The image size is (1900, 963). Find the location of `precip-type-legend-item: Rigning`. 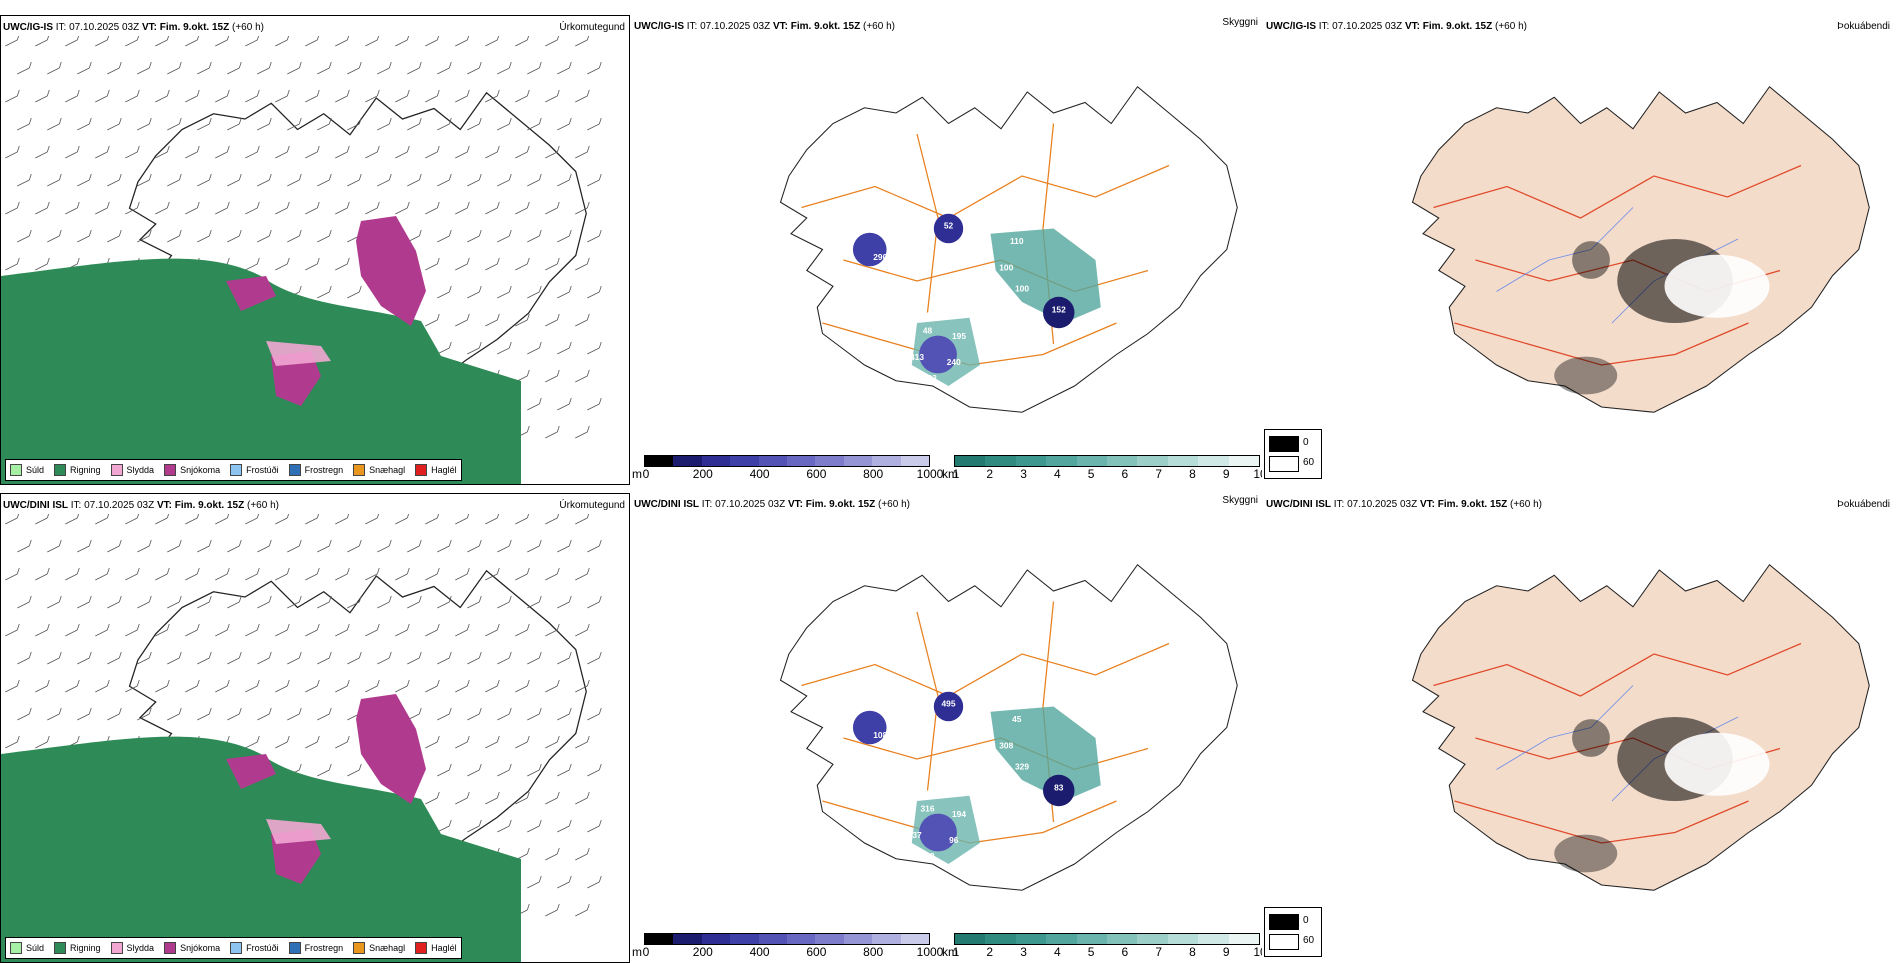

precip-type-legend-item: Rigning is located at coordinates (77, 470).